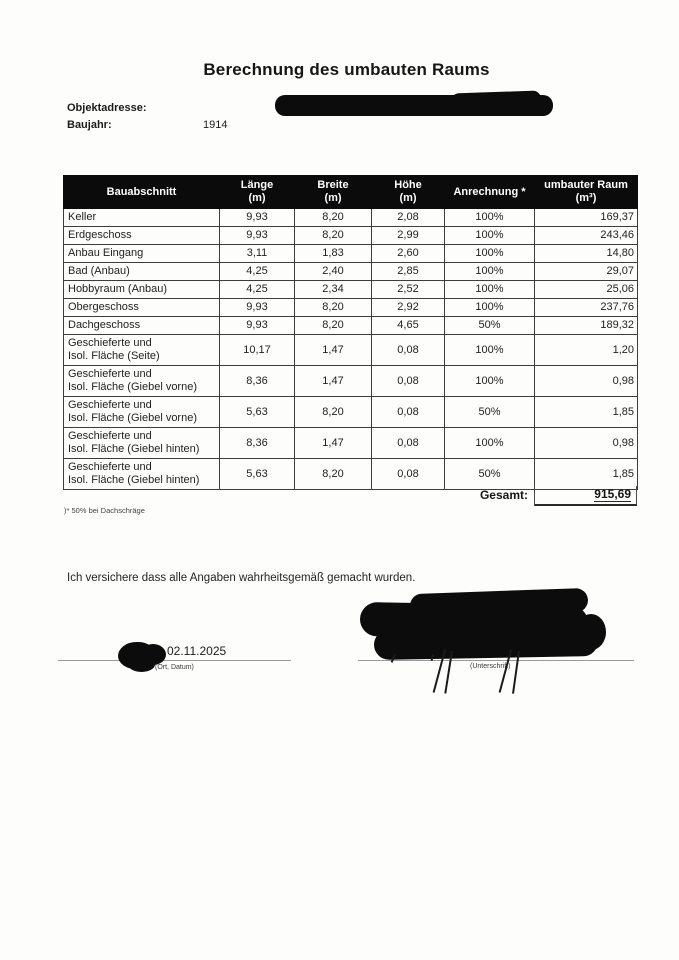 The height and width of the screenshot is (960, 679). I want to click on table-row: Anbau Eingang 3,11 1,83 2,60 100% 14,80, so click(350, 253).